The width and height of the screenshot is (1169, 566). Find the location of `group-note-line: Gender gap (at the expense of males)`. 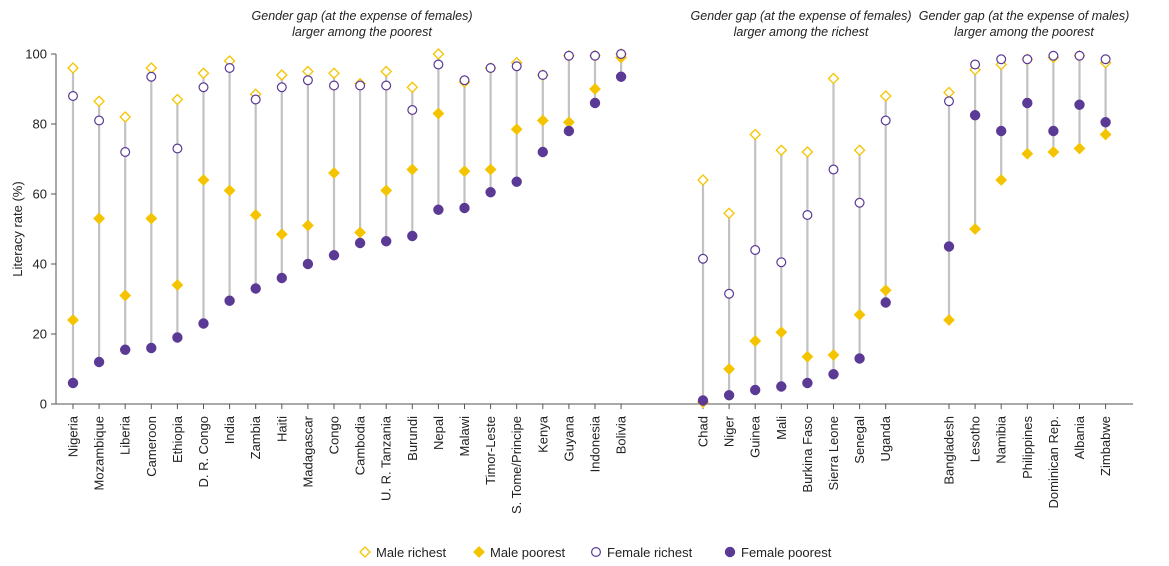

group-note-line: Gender gap (at the expense of males) is located at coordinates (1024, 16).